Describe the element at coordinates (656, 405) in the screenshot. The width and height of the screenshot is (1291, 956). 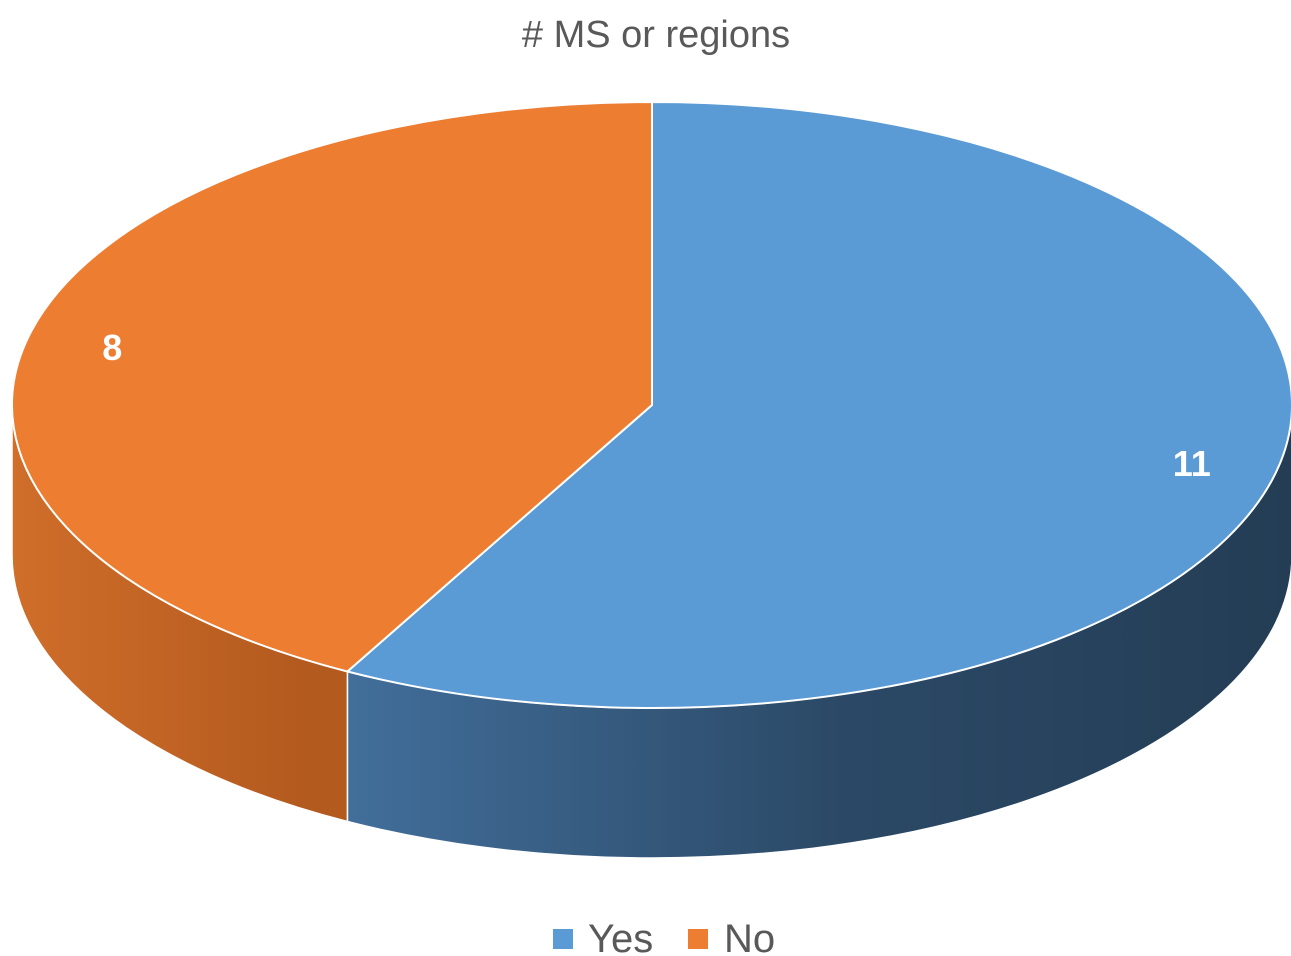
I see `data-labels: 11 8` at that location.